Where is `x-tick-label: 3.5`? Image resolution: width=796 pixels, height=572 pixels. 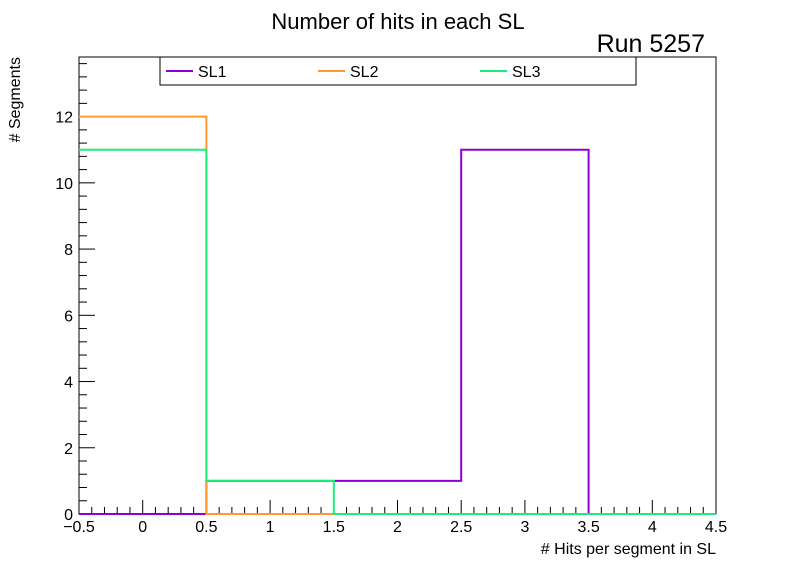 x-tick-label: 3.5 is located at coordinates (588, 527).